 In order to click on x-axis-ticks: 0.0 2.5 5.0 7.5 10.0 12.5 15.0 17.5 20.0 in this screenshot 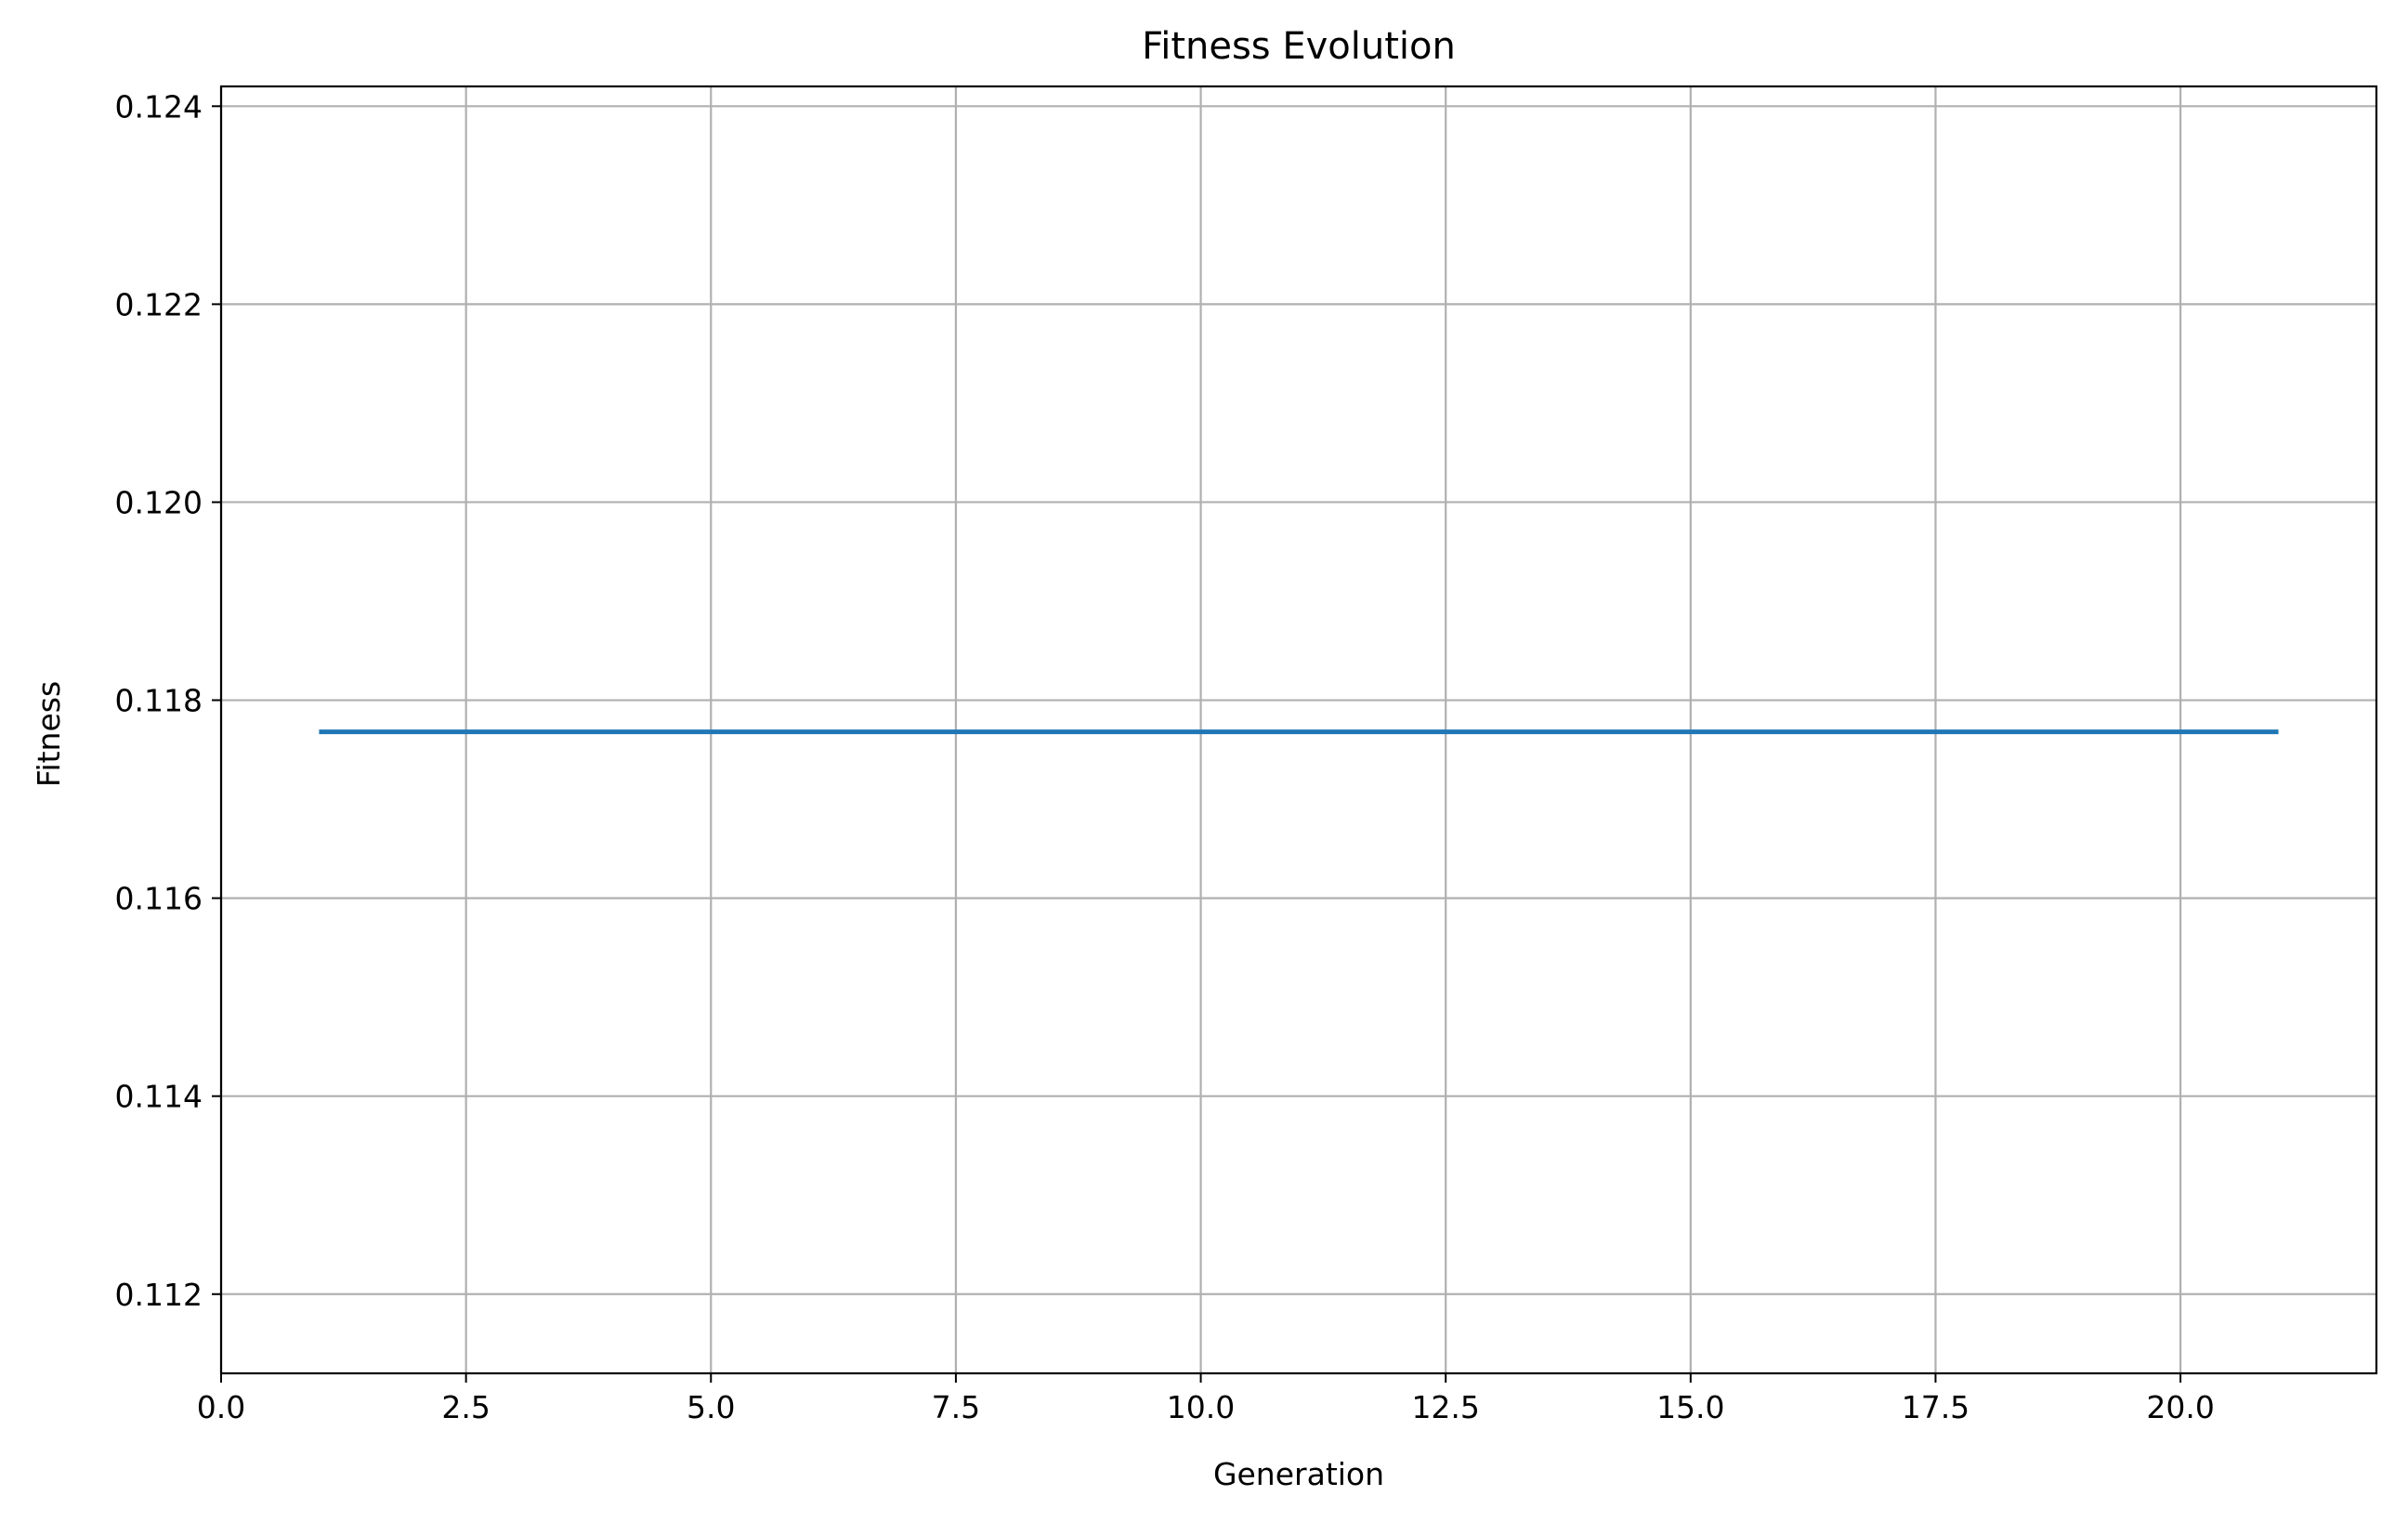, I will do `click(1206, 1399)`.